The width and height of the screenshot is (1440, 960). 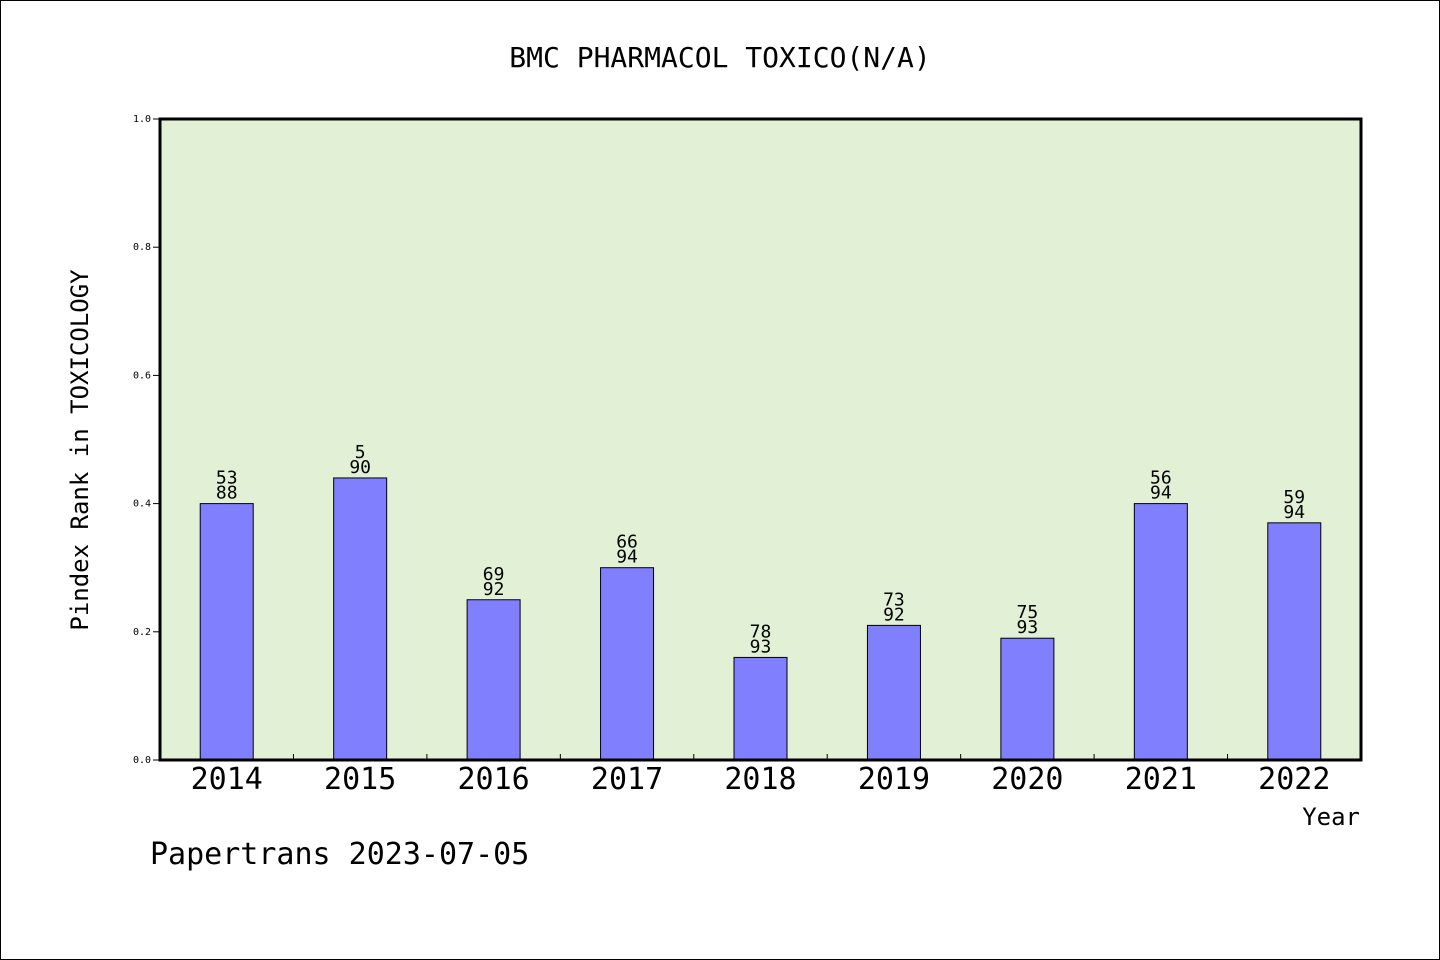 What do you see at coordinates (142, 632) in the screenshot?
I see `y-tick-label: 0.2` at bounding box center [142, 632].